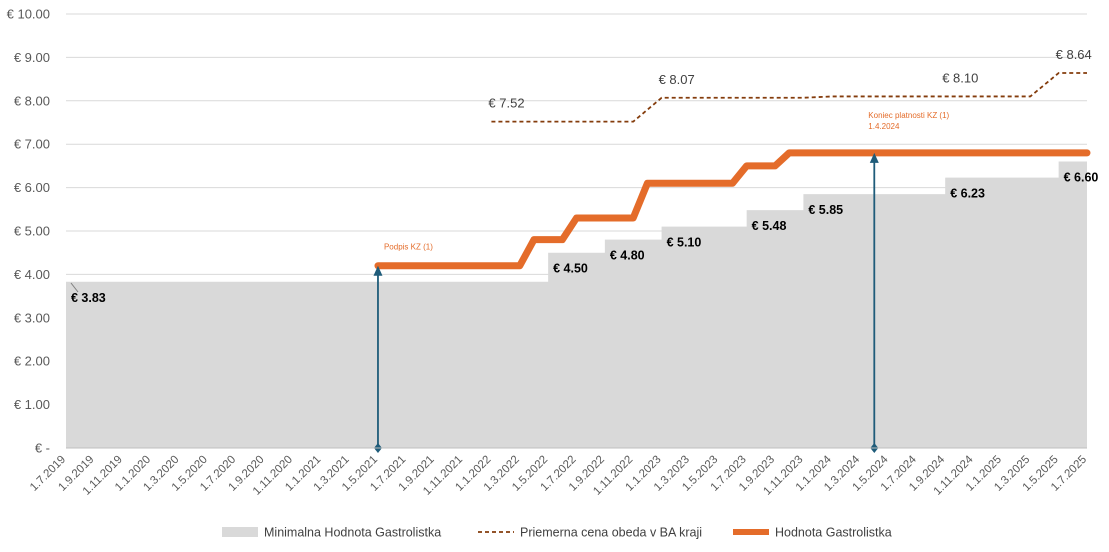 This screenshot has height=552, width=1109. I want to click on y-tick-label: € -, so click(42, 448).